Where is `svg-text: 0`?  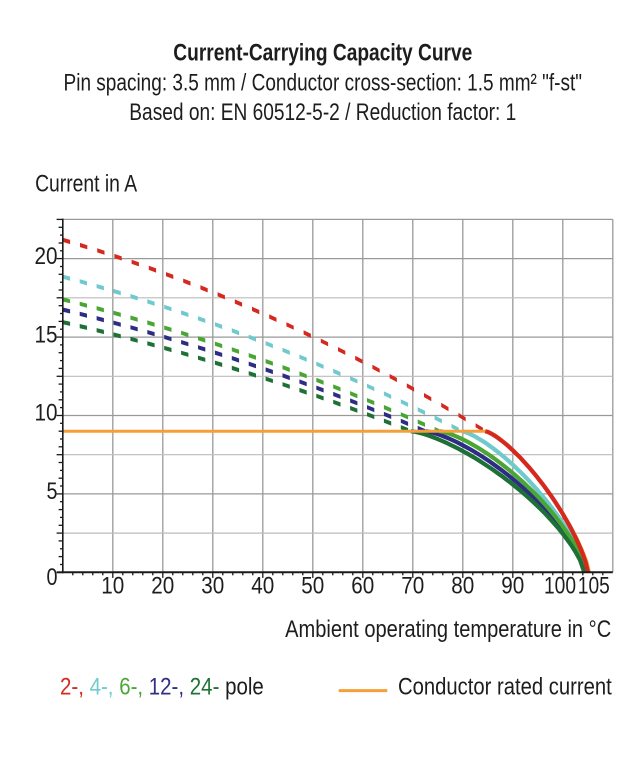 svg-text: 0 is located at coordinates (52, 577).